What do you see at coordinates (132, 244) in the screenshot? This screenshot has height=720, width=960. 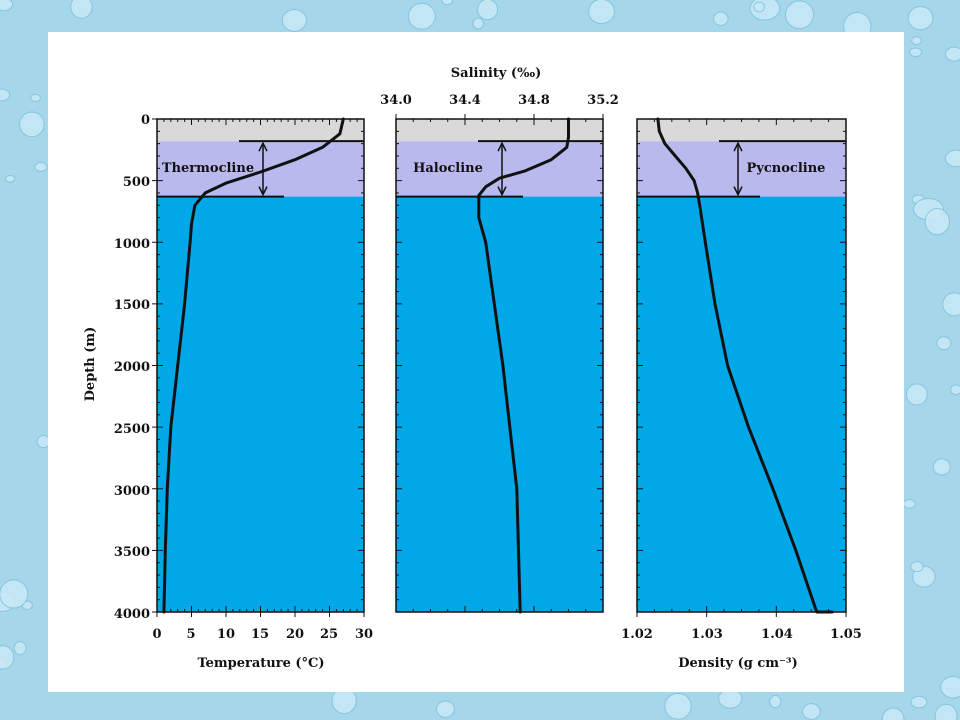 I see `depth-tick-label: 1000` at bounding box center [132, 244].